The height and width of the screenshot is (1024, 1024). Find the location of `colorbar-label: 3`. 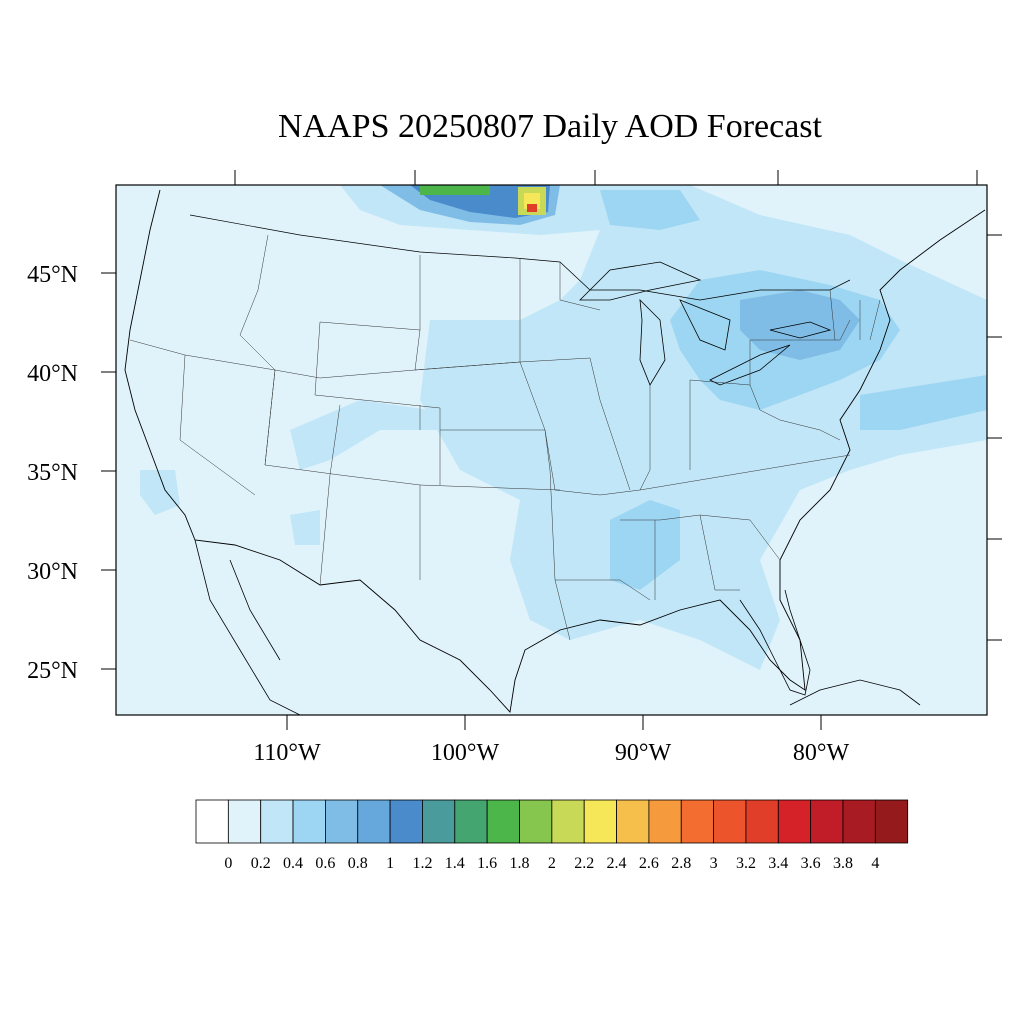

colorbar-label: 3 is located at coordinates (714, 863).